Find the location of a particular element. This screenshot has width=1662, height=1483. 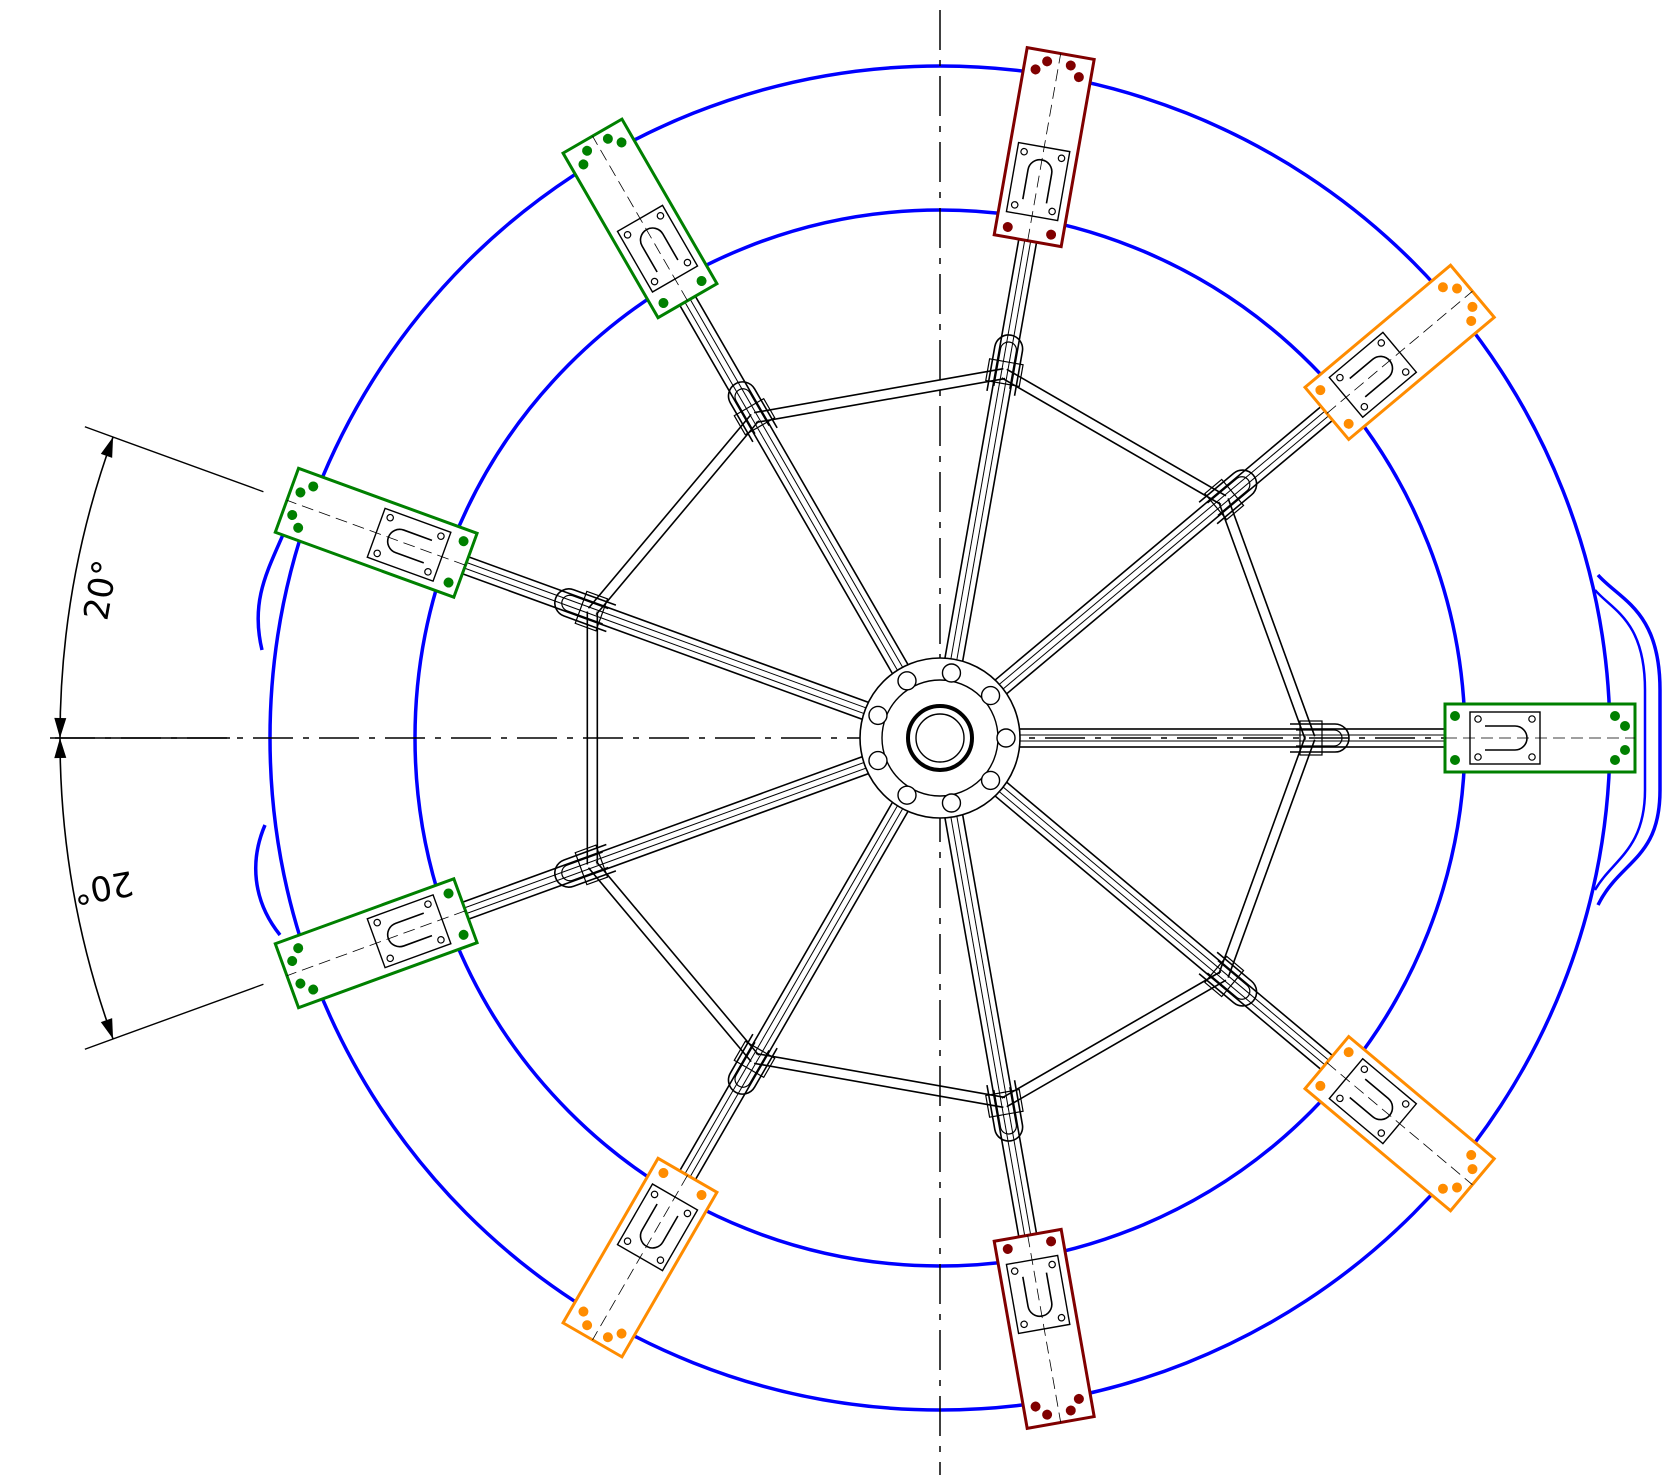

central-hub is located at coordinates (940, 738).